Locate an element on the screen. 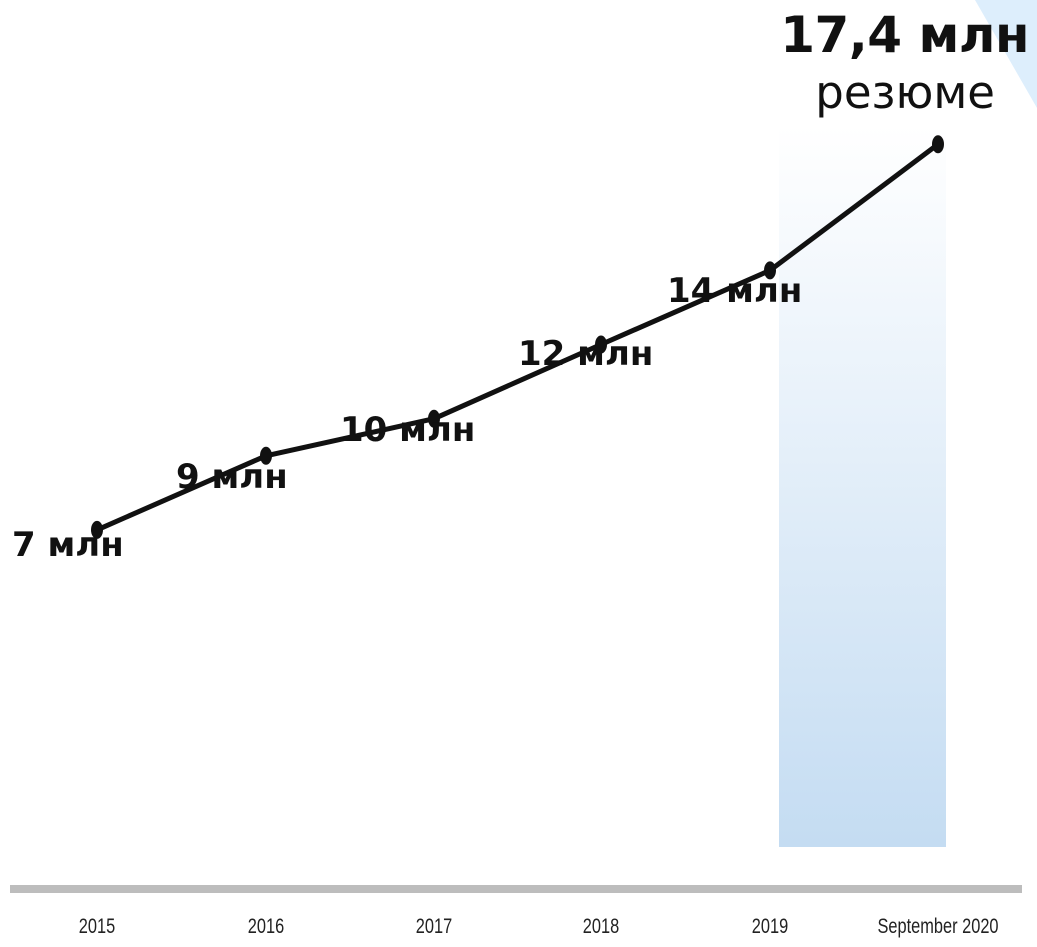 Image resolution: width=1037 pixels, height=947 pixels. headline-value: 17,4 млн is located at coordinates (904, 35).